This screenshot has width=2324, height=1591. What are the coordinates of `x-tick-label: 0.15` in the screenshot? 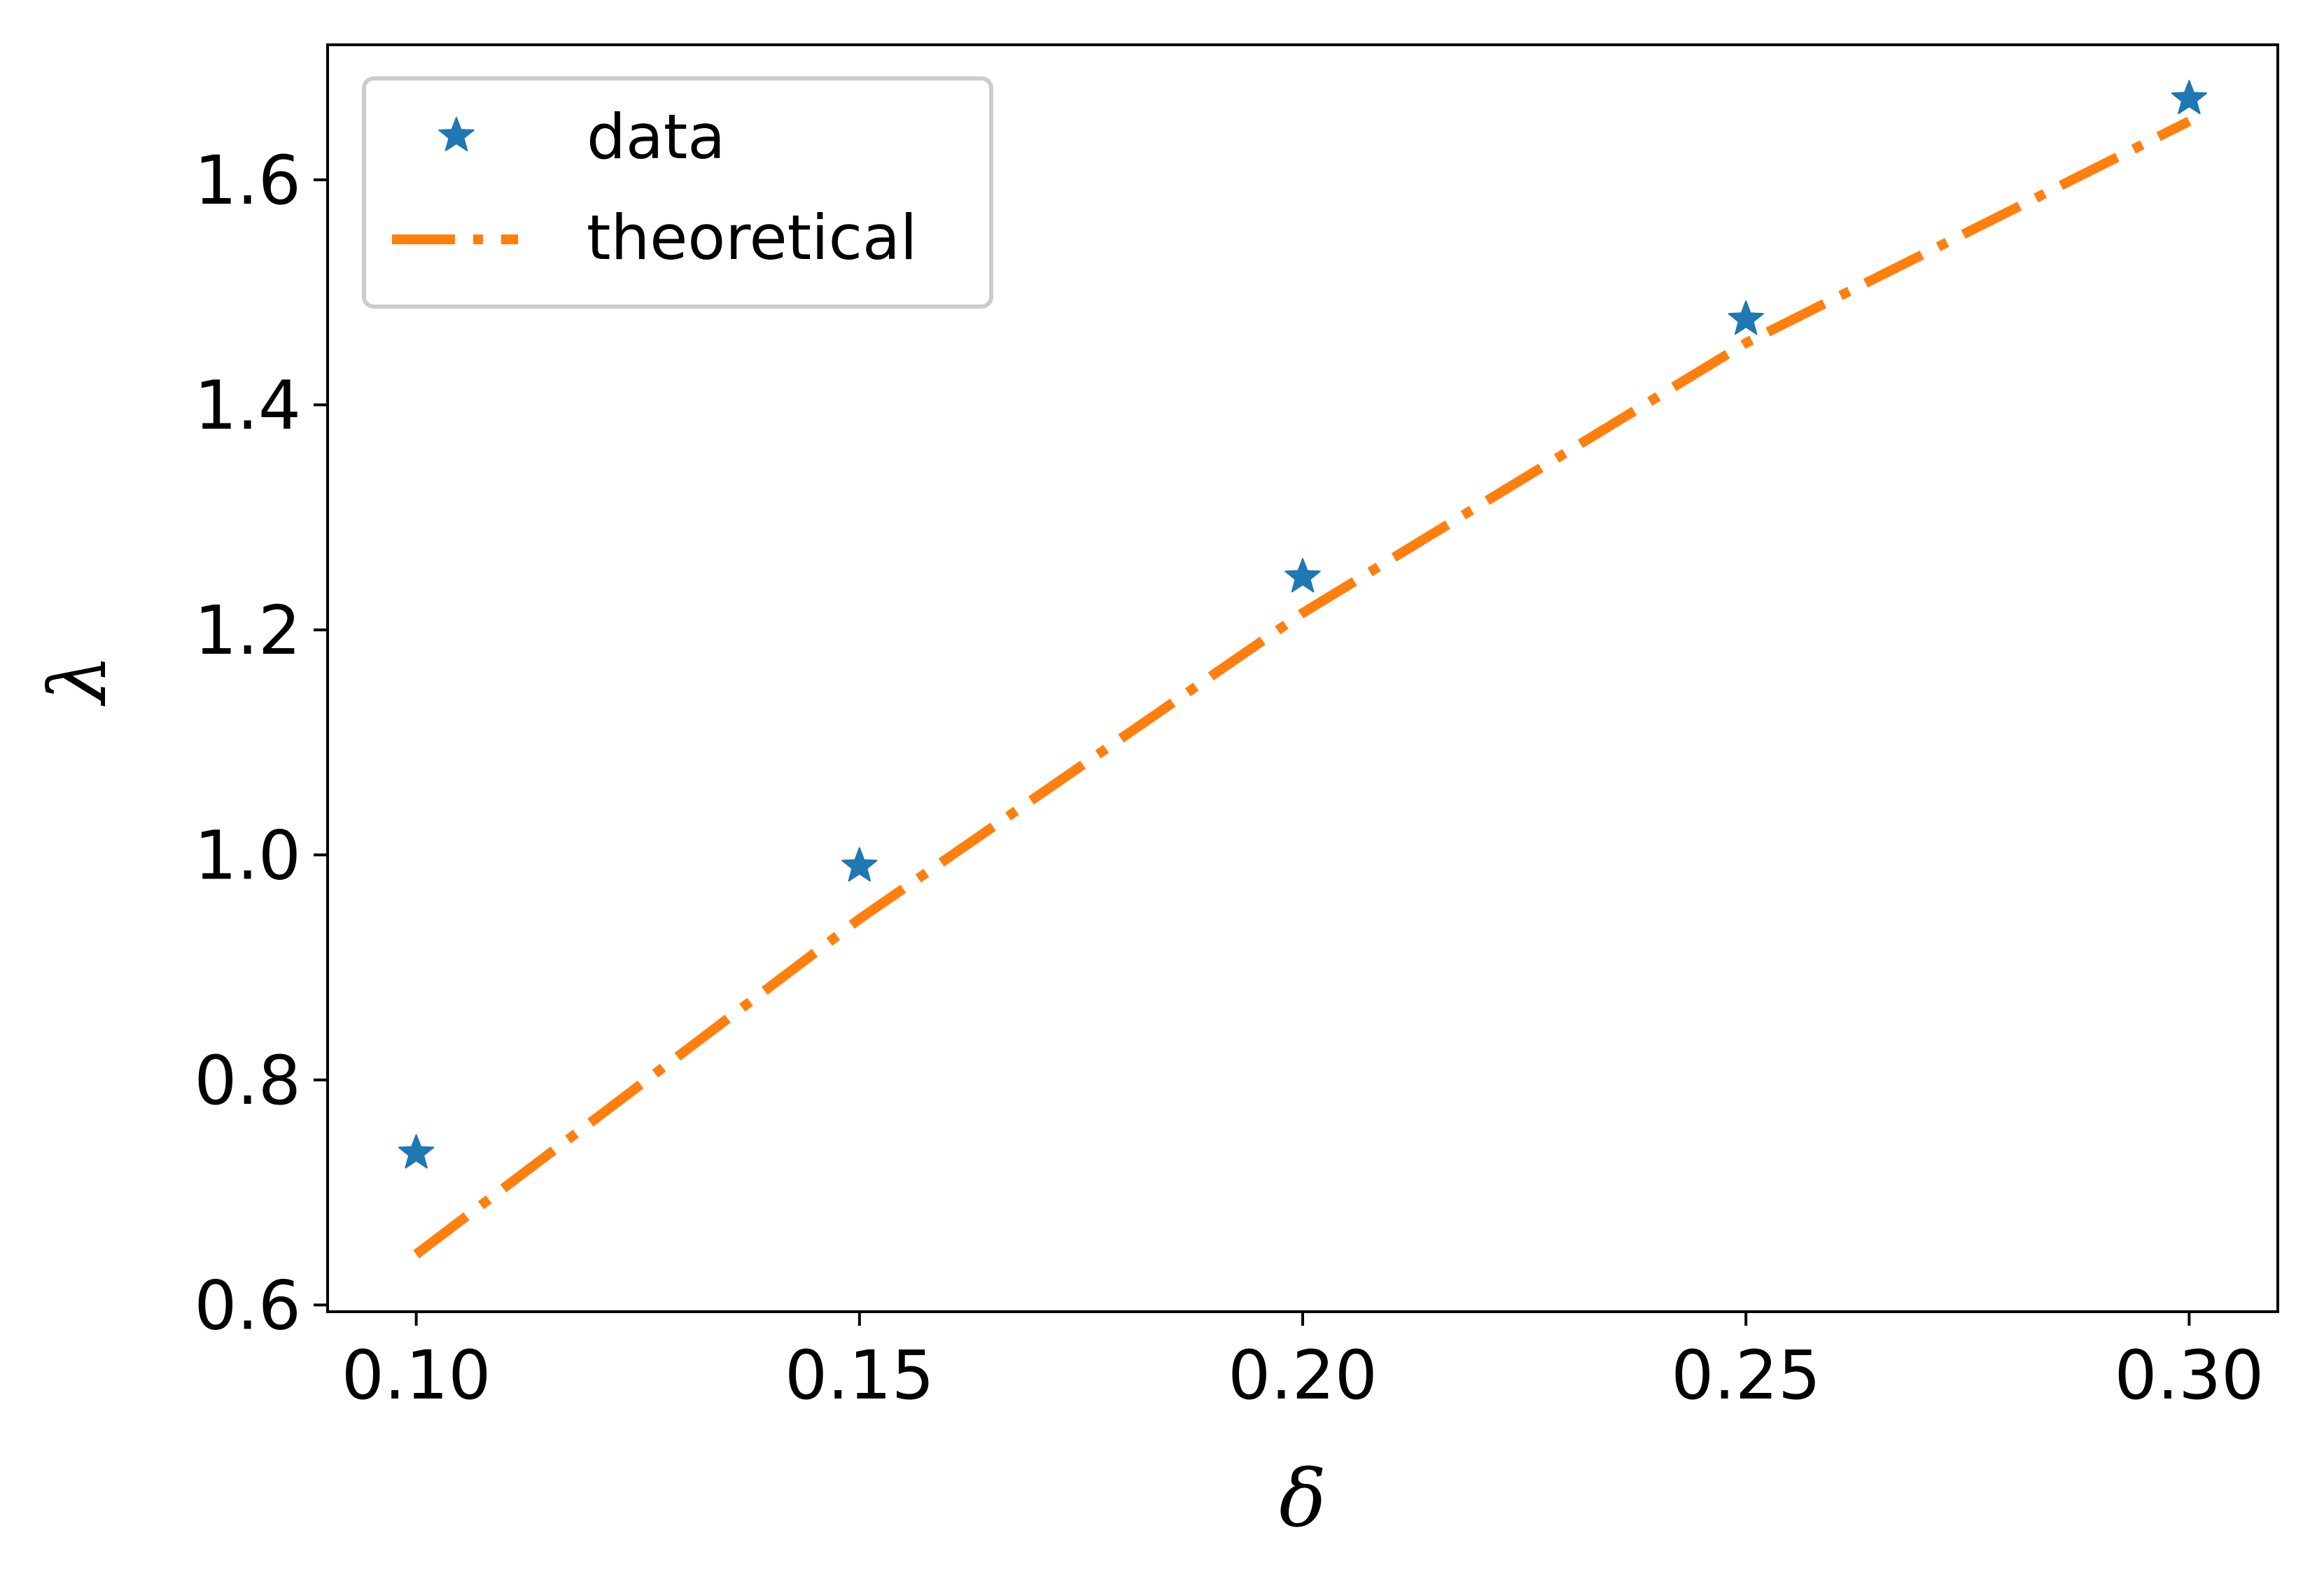 It's located at (859, 1375).